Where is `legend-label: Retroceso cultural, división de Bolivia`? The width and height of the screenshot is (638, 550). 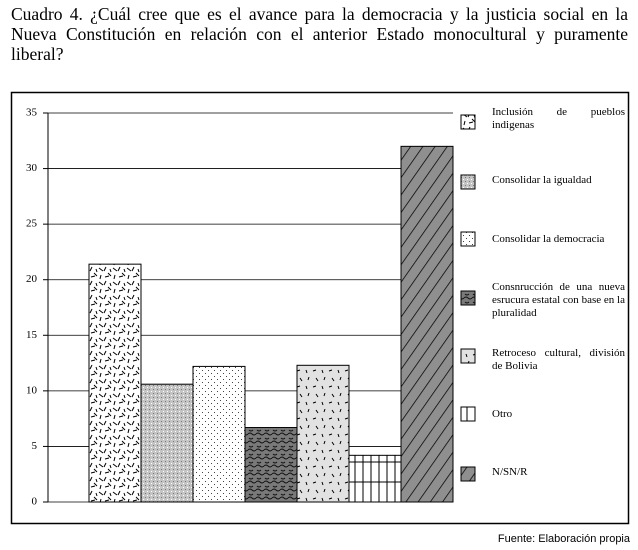
legend-label: Retroceso cultural, división de Bolivia is located at coordinates (558, 359).